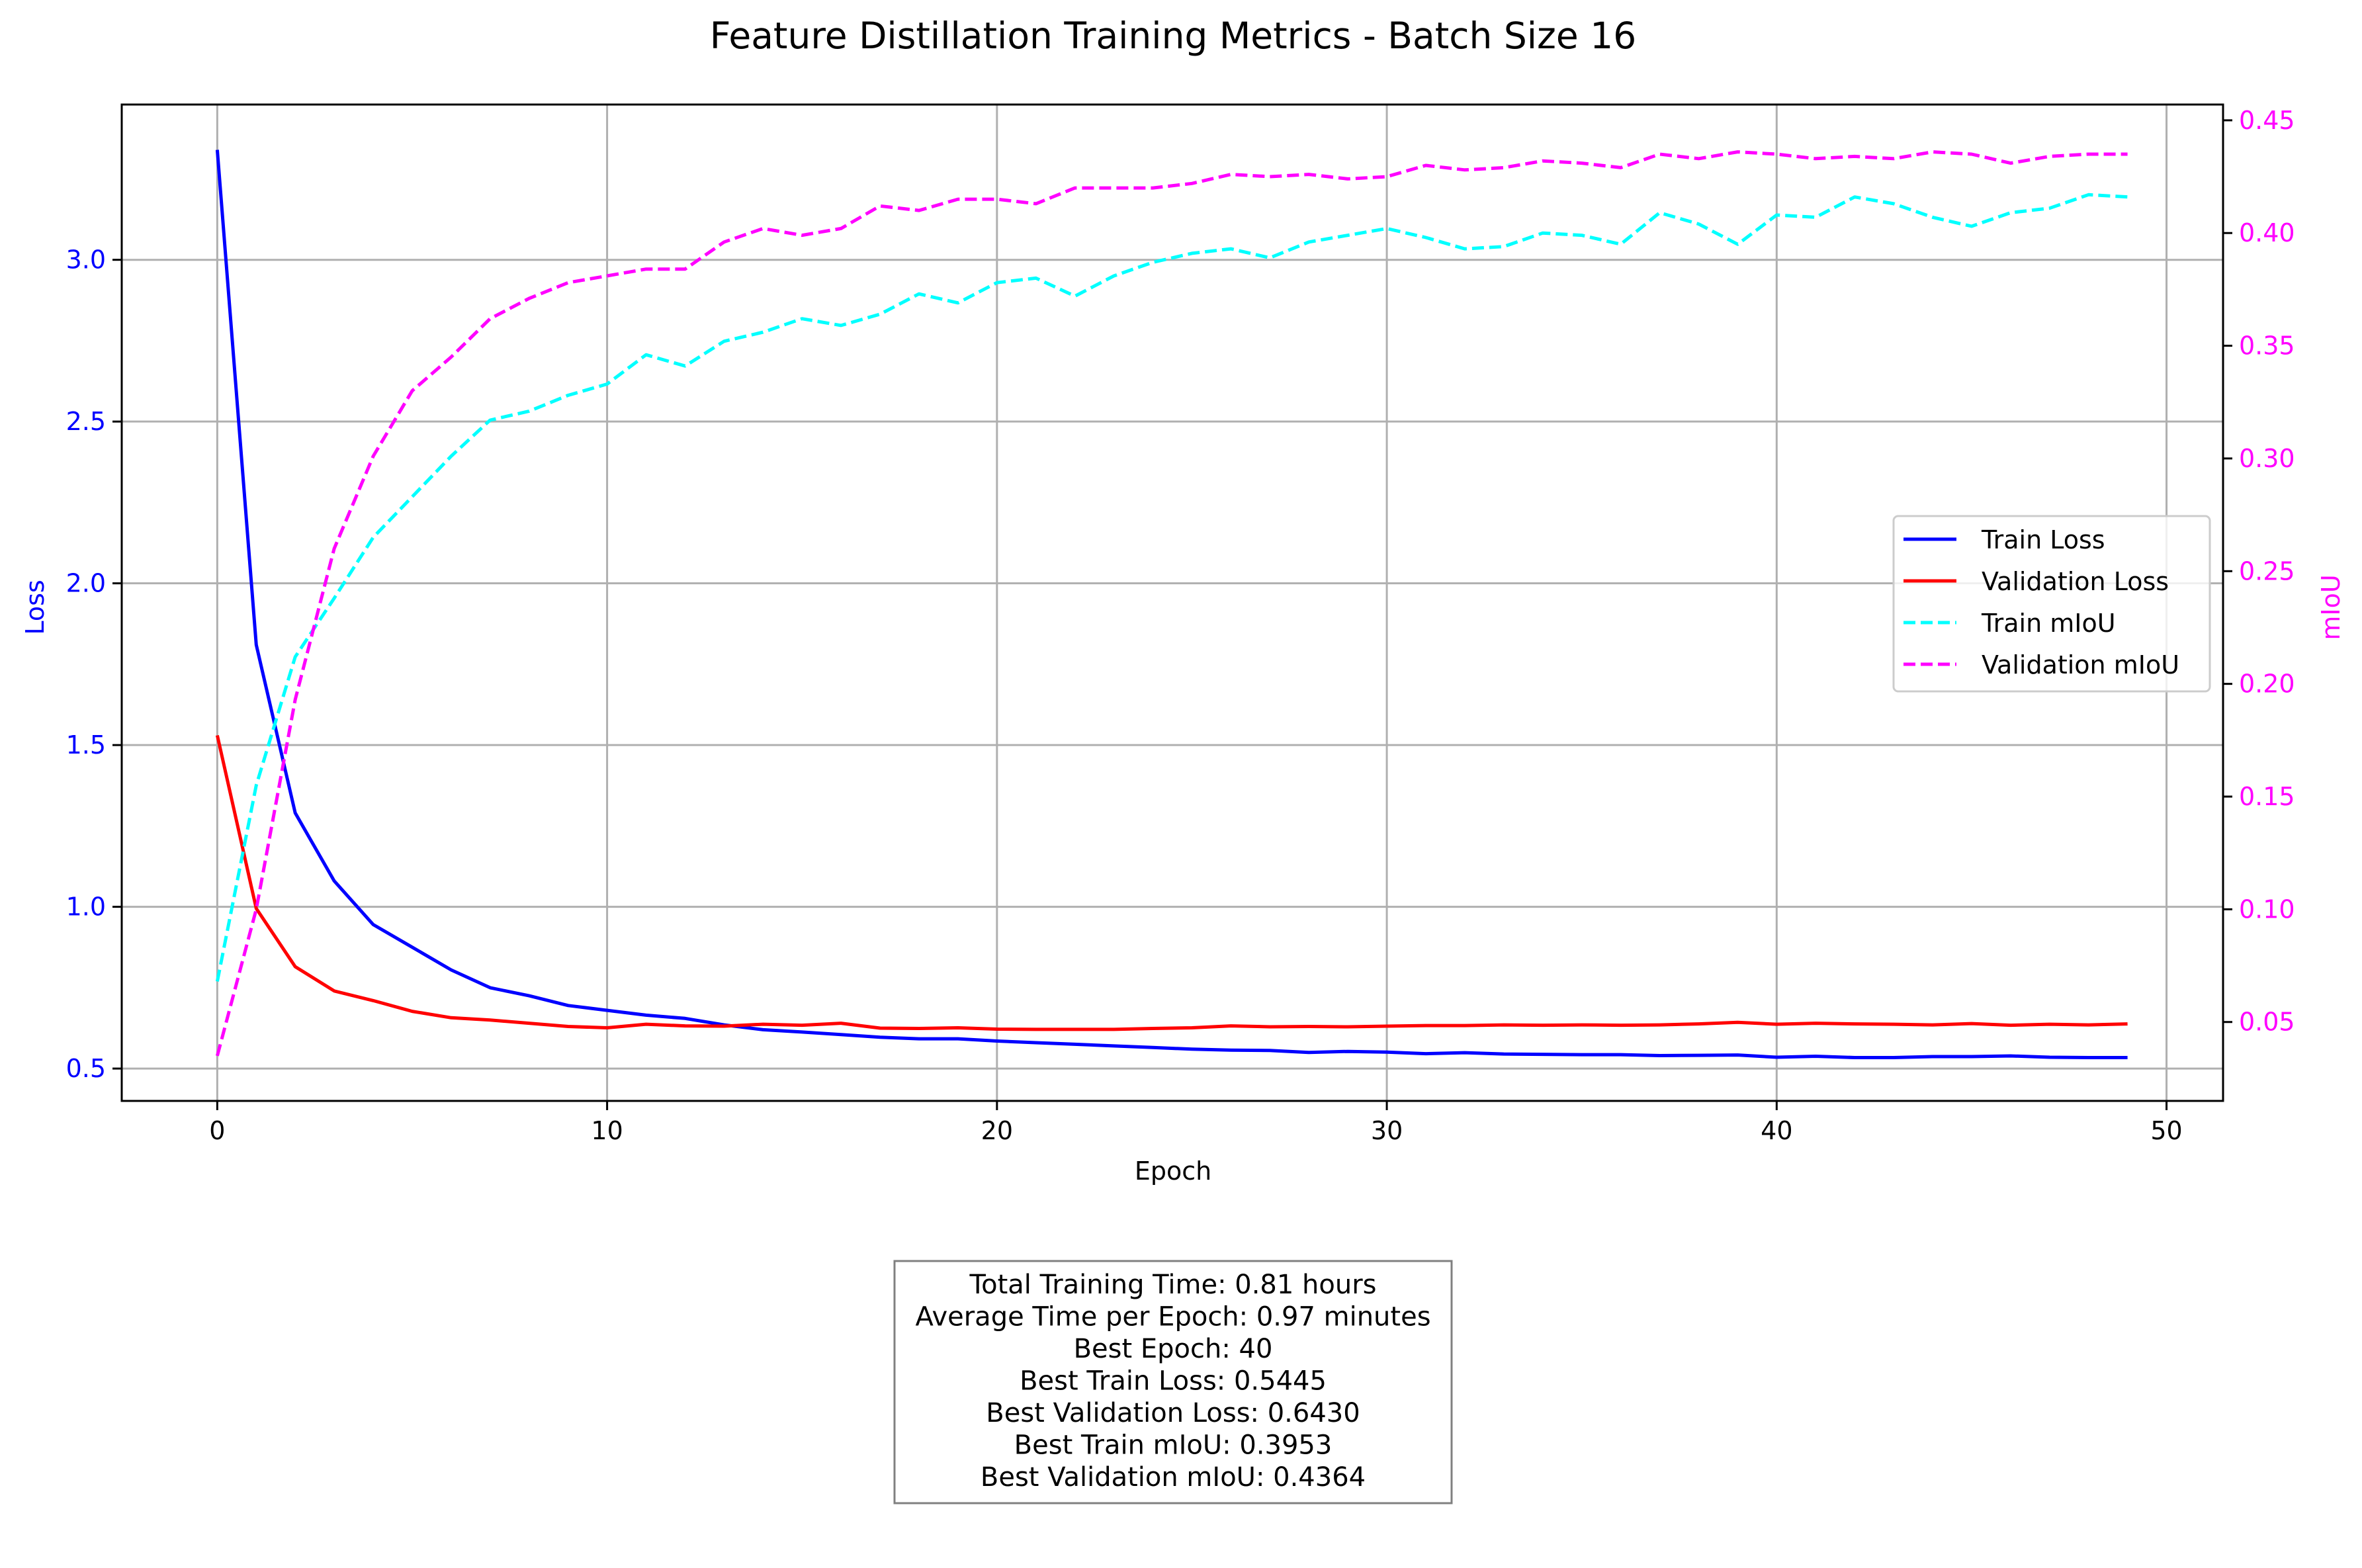  I want to click on stats-line: Total Training Time: 0.81 hours, so click(1173, 1285).